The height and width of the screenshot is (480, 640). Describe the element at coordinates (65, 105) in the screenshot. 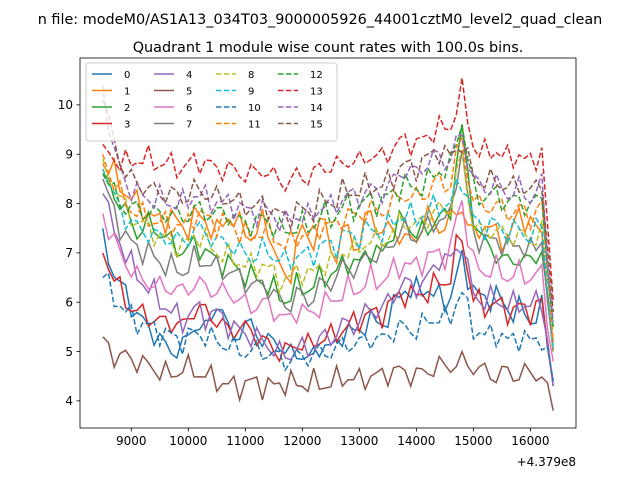

I see `y-tick-label: 10` at that location.